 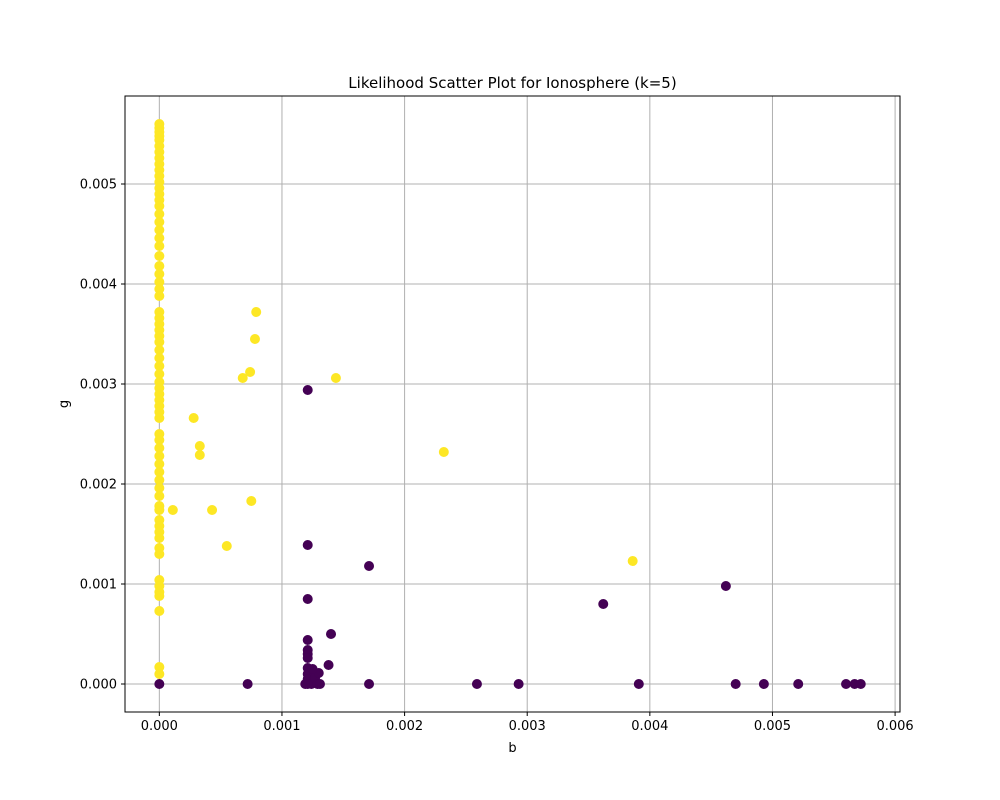 I want to click on x-tick-label: 0.005, so click(x=772, y=726).